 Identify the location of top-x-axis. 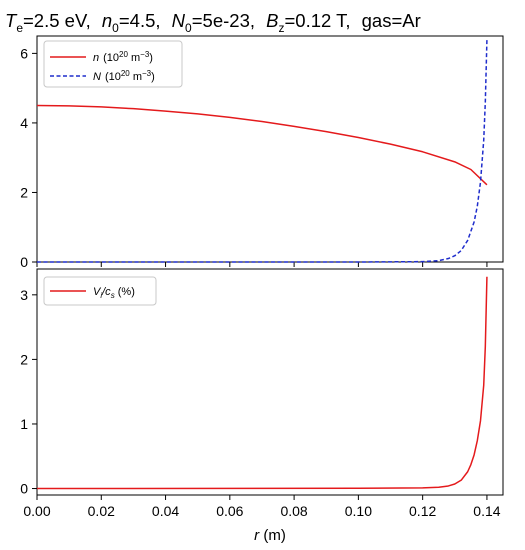
(262, 264).